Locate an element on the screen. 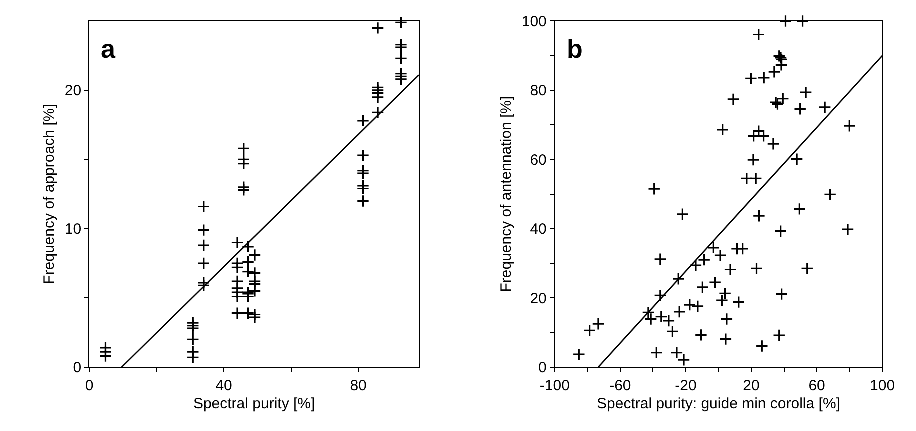 This screenshot has height=431, width=916. y-tick-label: 100 is located at coordinates (534, 22).